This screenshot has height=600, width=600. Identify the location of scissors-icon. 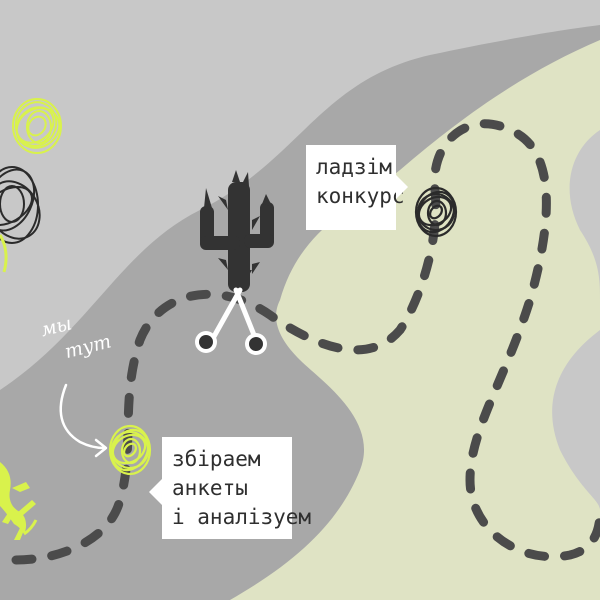
(231, 321).